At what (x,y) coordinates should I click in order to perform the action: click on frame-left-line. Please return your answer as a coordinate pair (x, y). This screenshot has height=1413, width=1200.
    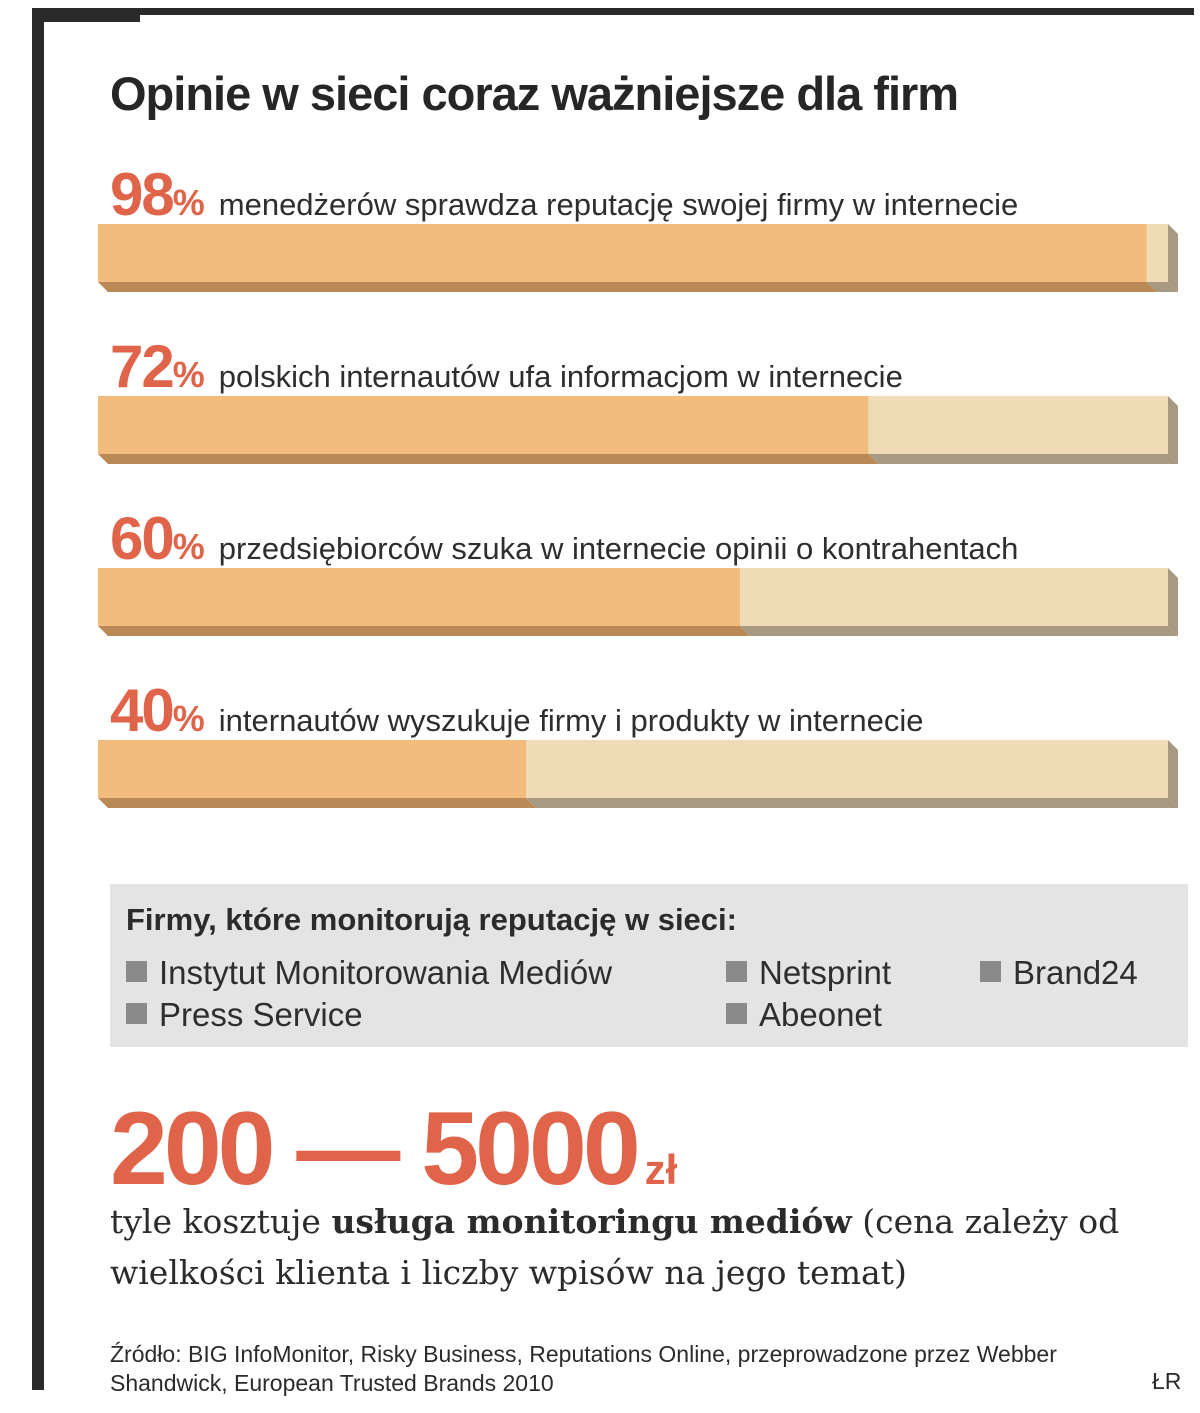
    Looking at the image, I should click on (38, 699).